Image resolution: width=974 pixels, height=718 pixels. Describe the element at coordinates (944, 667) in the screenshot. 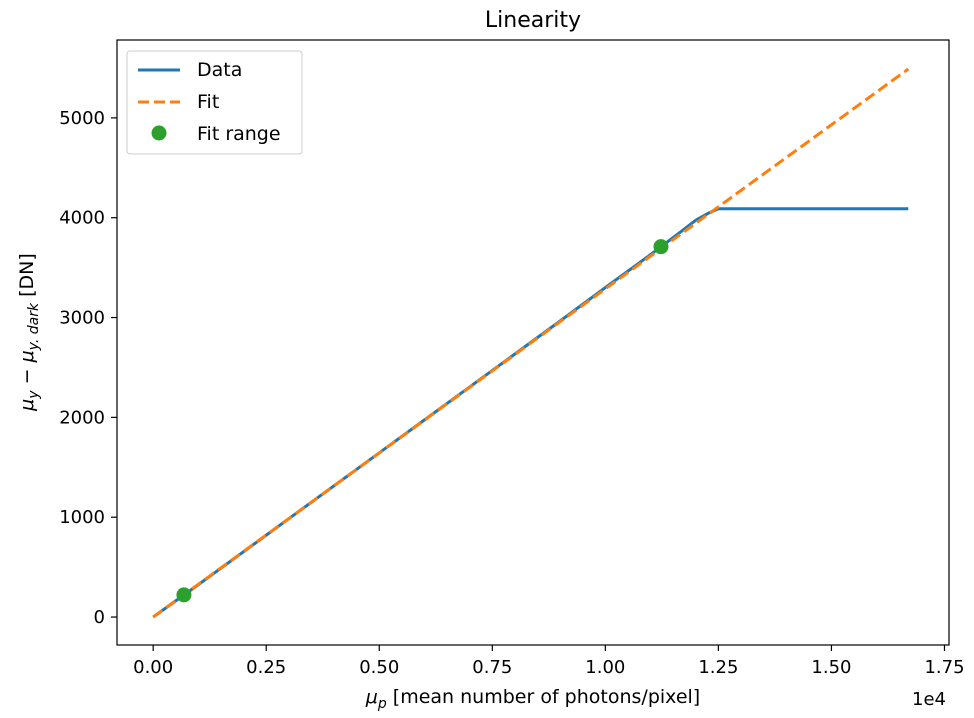

I see `x-tick-label: 1.75` at that location.